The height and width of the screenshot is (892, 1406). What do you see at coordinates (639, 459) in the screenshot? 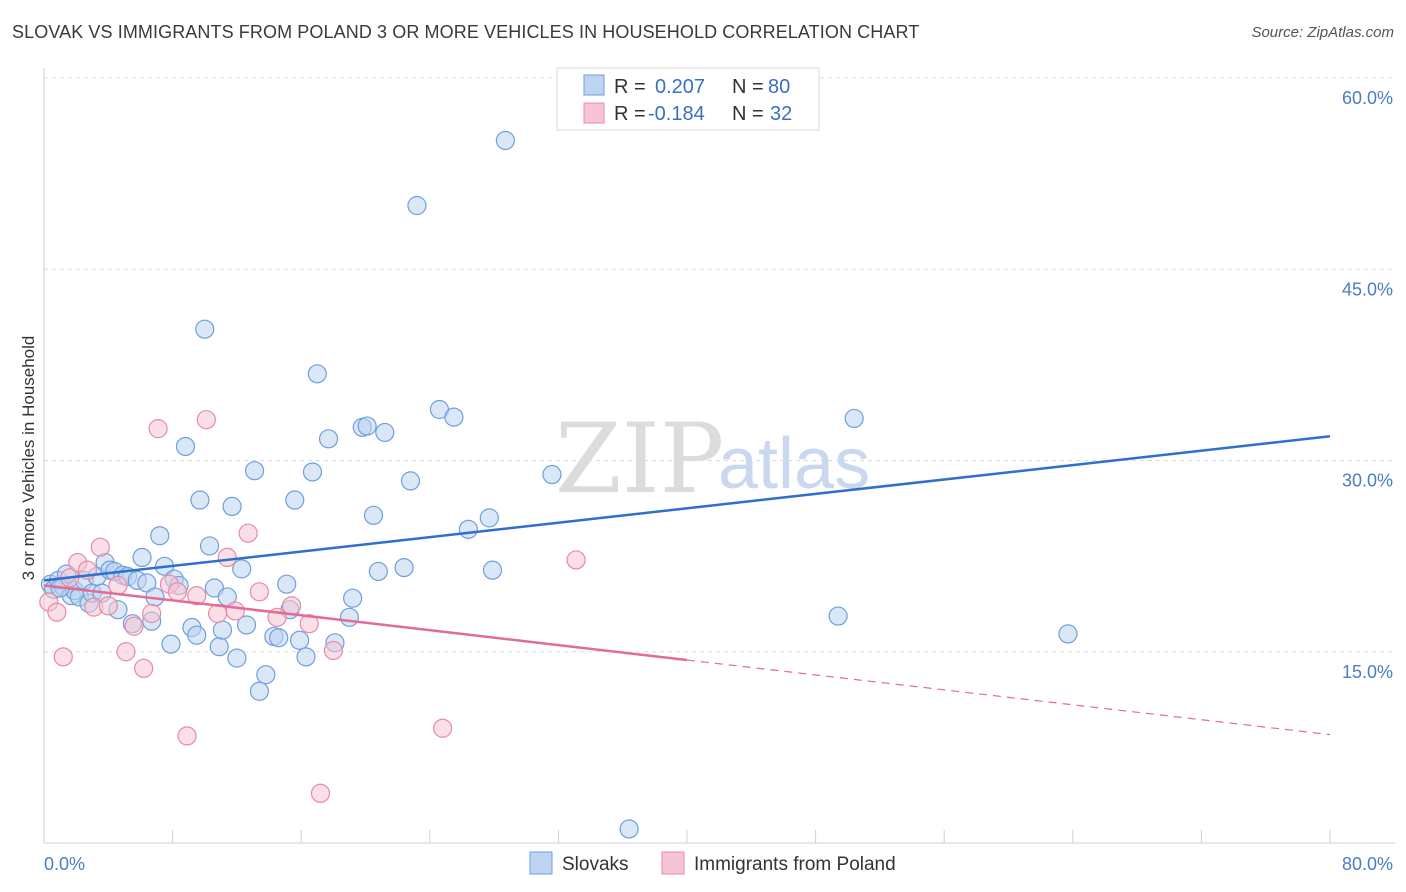
I see `watermark-zip: ZIP` at bounding box center [639, 459].